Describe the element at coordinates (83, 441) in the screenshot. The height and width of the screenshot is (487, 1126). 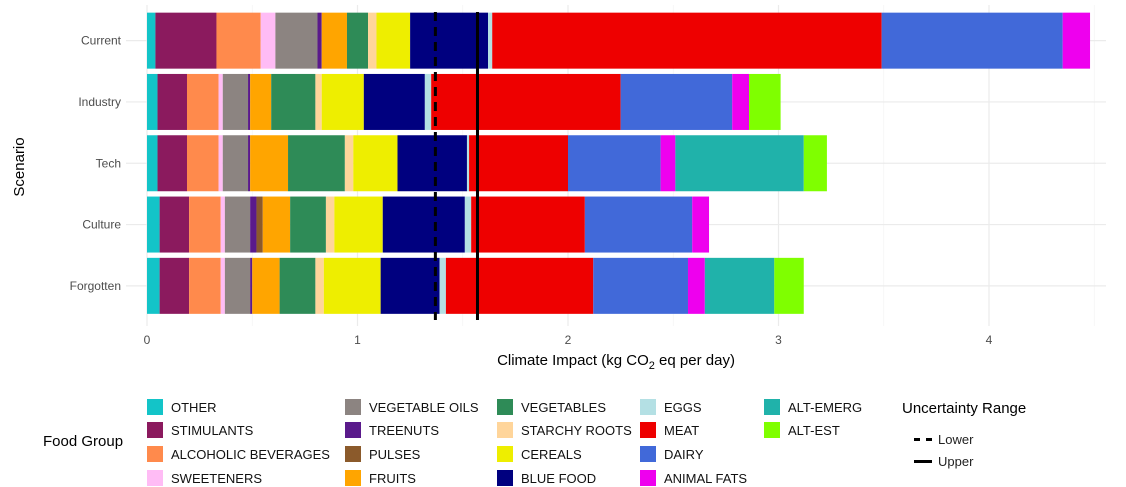
I see `legend-title: Food Group` at that location.